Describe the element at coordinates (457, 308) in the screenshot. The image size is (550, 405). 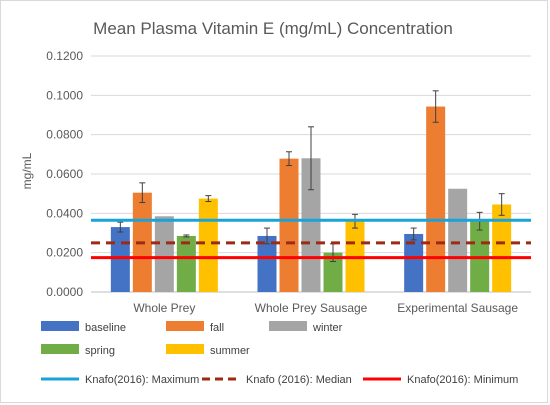
I see `x-category-label: Experimental Sausage` at that location.